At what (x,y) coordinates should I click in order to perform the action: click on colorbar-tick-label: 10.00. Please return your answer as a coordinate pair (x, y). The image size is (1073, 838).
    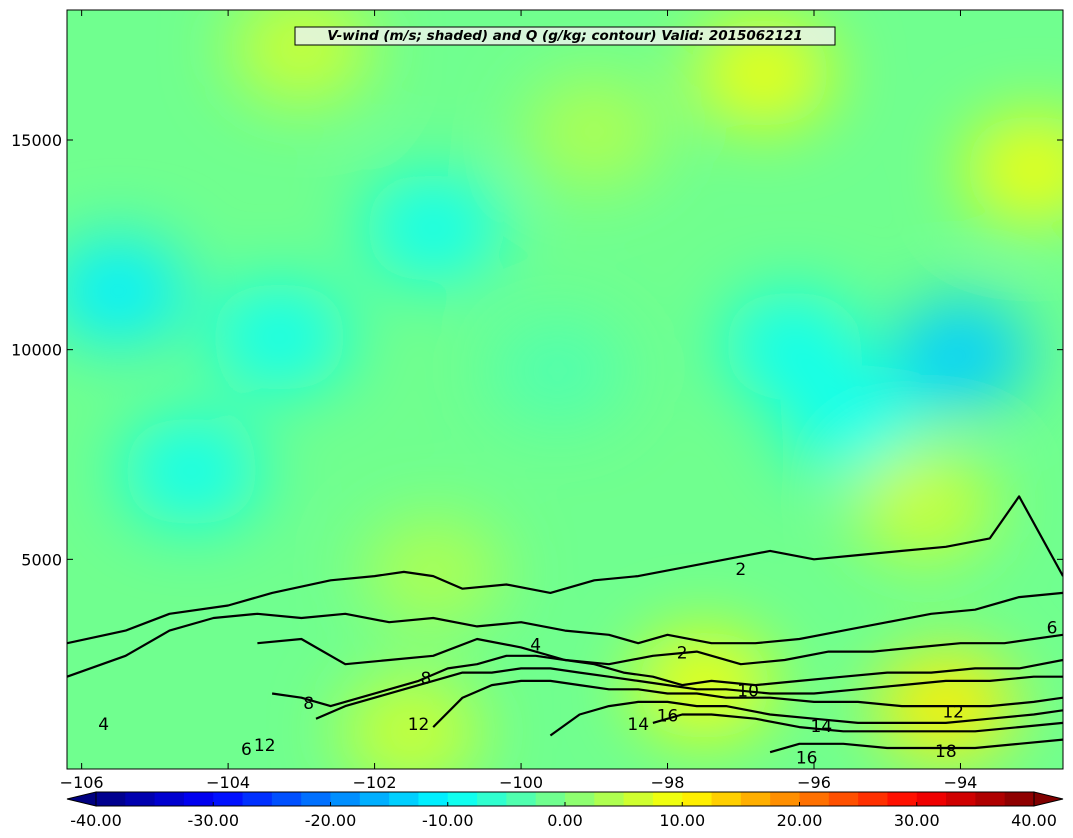
    Looking at the image, I should click on (682, 820).